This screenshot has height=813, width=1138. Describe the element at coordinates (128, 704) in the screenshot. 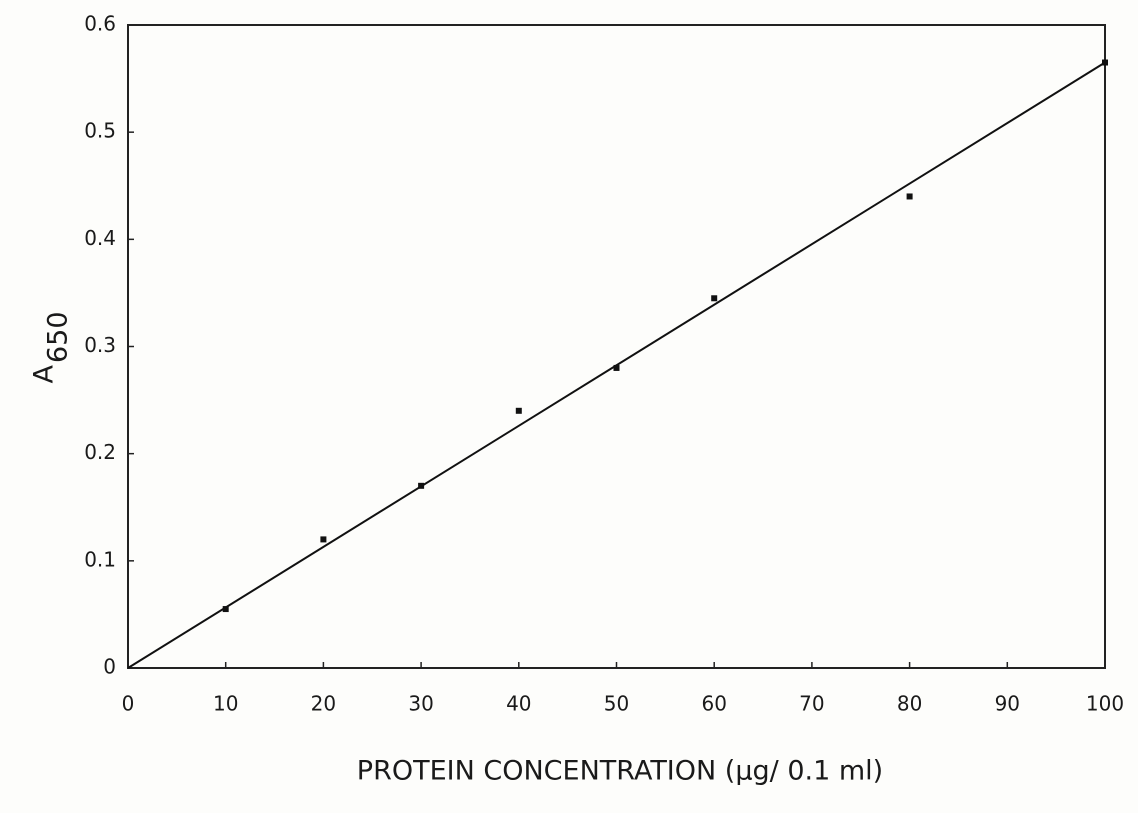

I see `x-tick-label: 0` at that location.